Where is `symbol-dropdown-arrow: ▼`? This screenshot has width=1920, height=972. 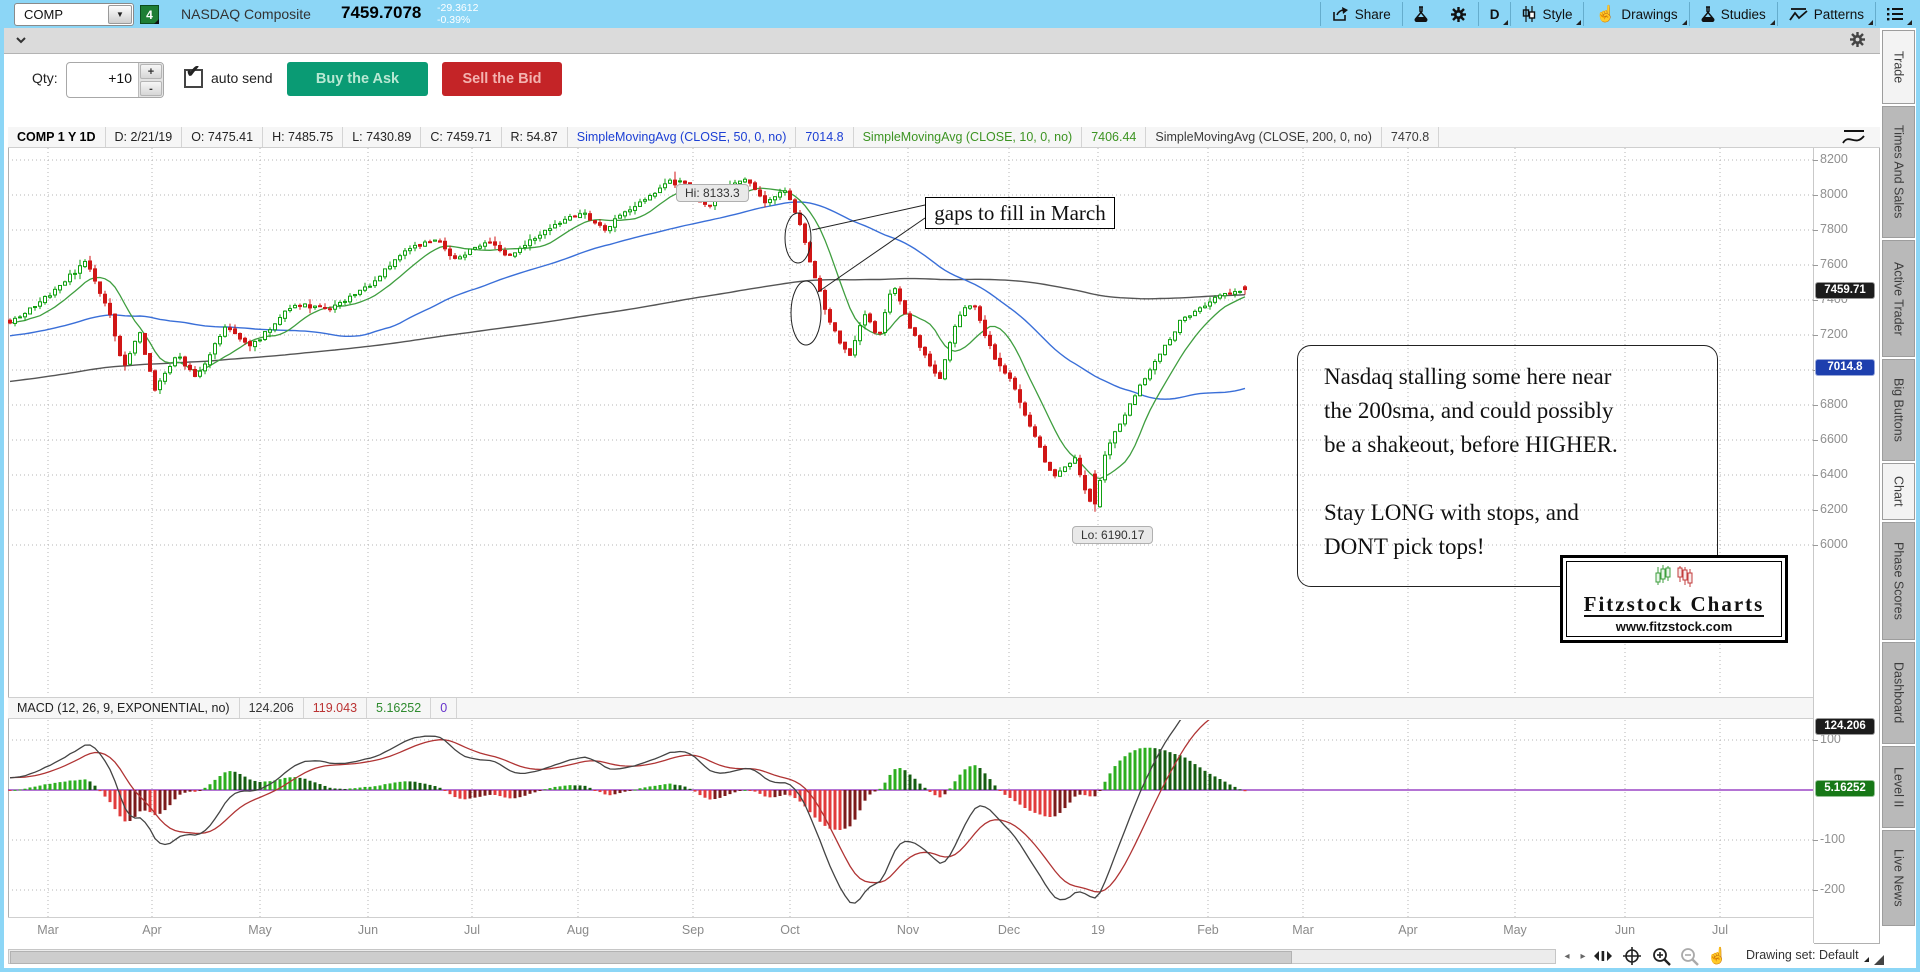 symbol-dropdown-arrow: ▼ is located at coordinates (120, 14).